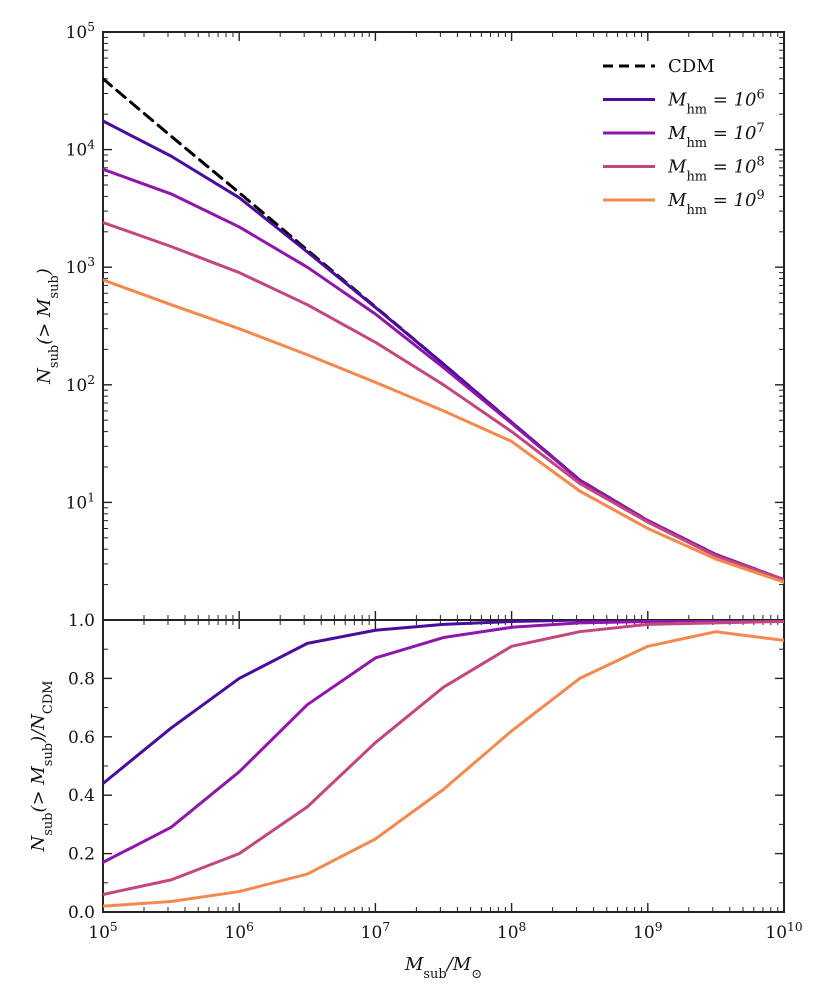 The image size is (830, 997). Describe the element at coordinates (716, 136) in the screenshot. I see `legend-label: Mhm = 107` at that location.